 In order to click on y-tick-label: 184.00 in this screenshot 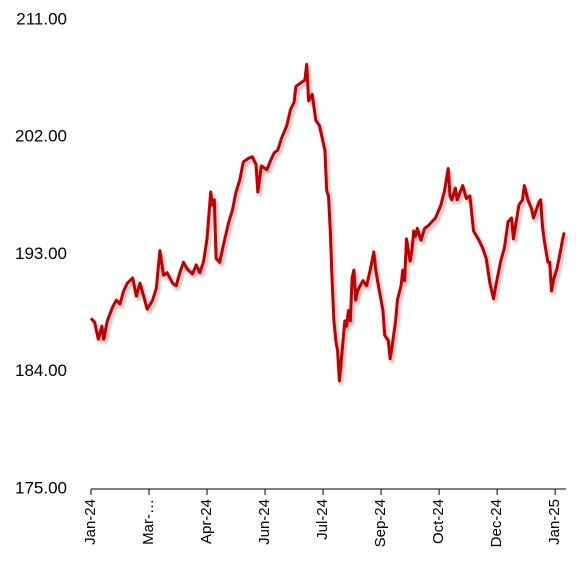, I will do `click(41, 370)`.